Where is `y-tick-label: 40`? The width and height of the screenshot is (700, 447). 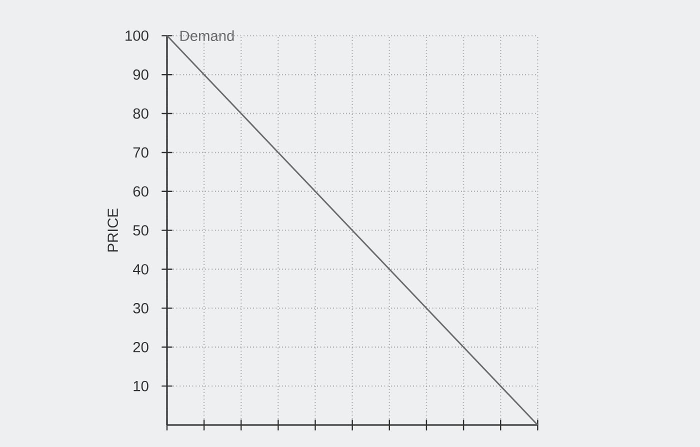 y-tick-label: 40 is located at coordinates (140, 269).